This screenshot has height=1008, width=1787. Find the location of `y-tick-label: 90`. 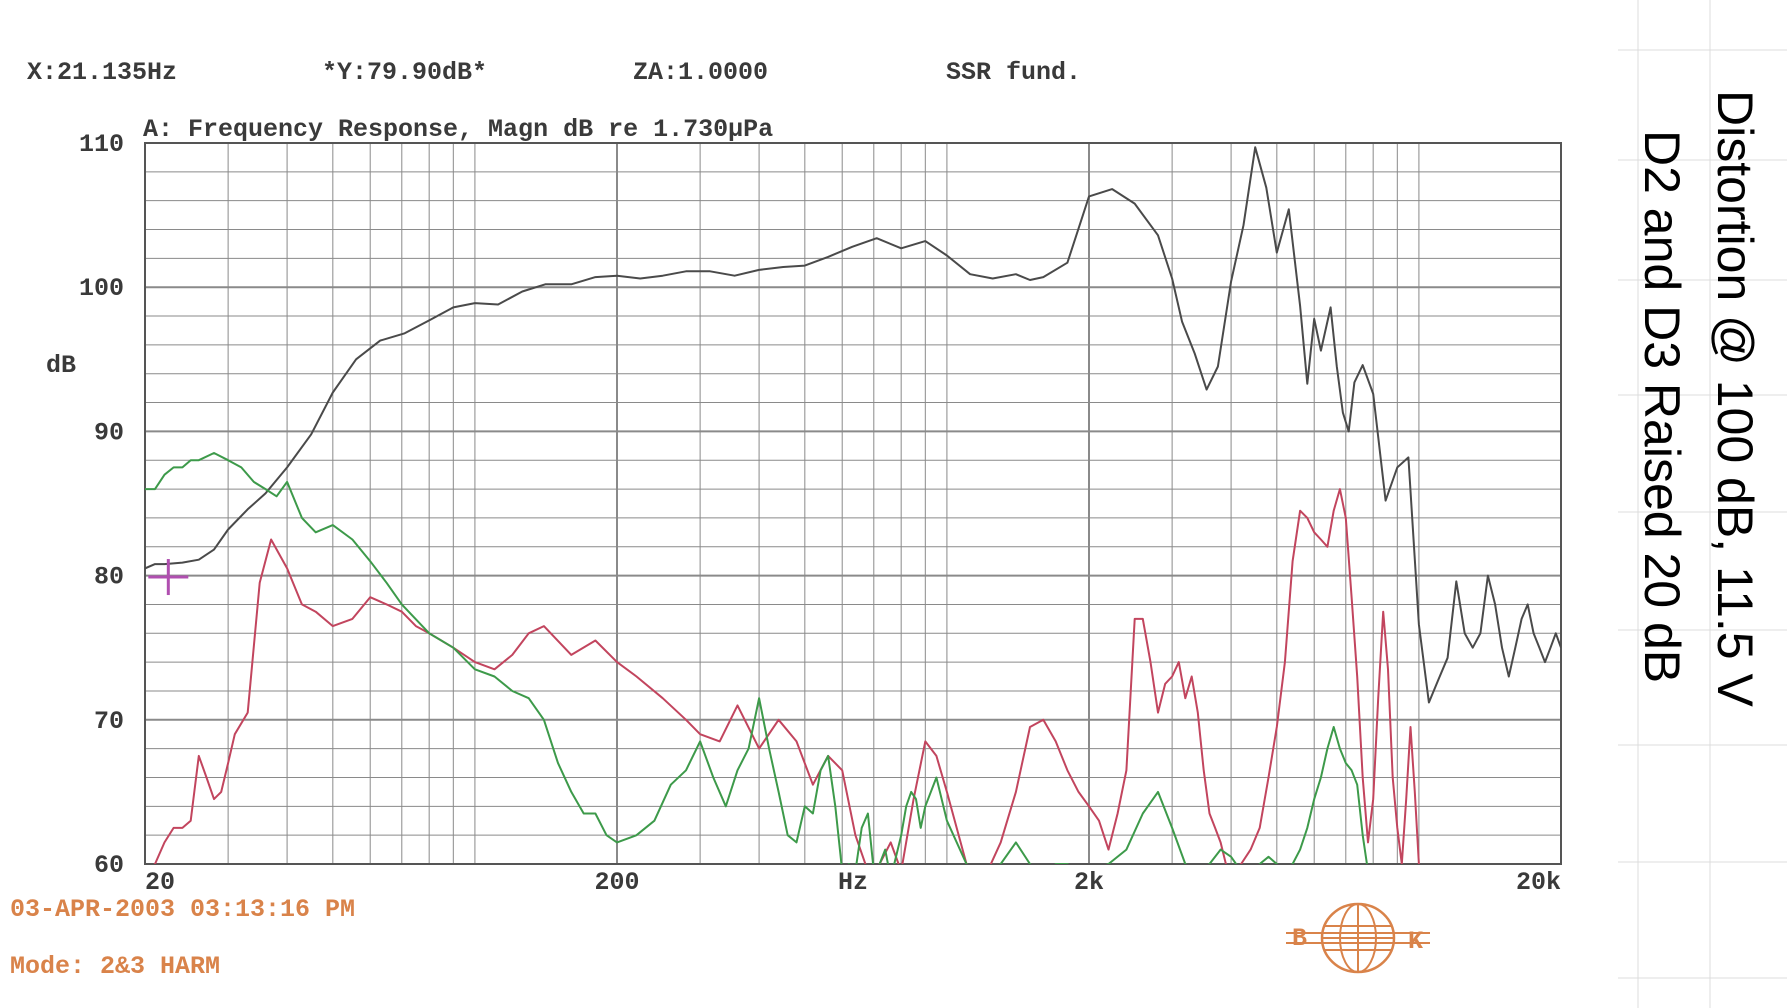

y-tick-label: 90 is located at coordinates (109, 432).